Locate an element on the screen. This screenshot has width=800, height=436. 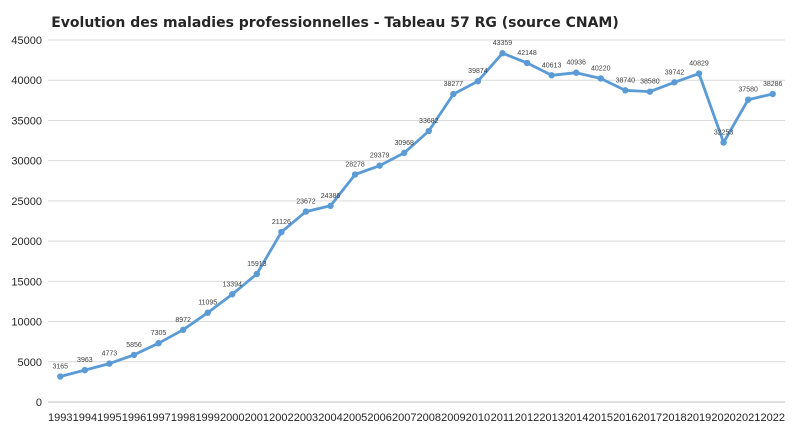
y-tick-label: 40000 is located at coordinates (26, 81).